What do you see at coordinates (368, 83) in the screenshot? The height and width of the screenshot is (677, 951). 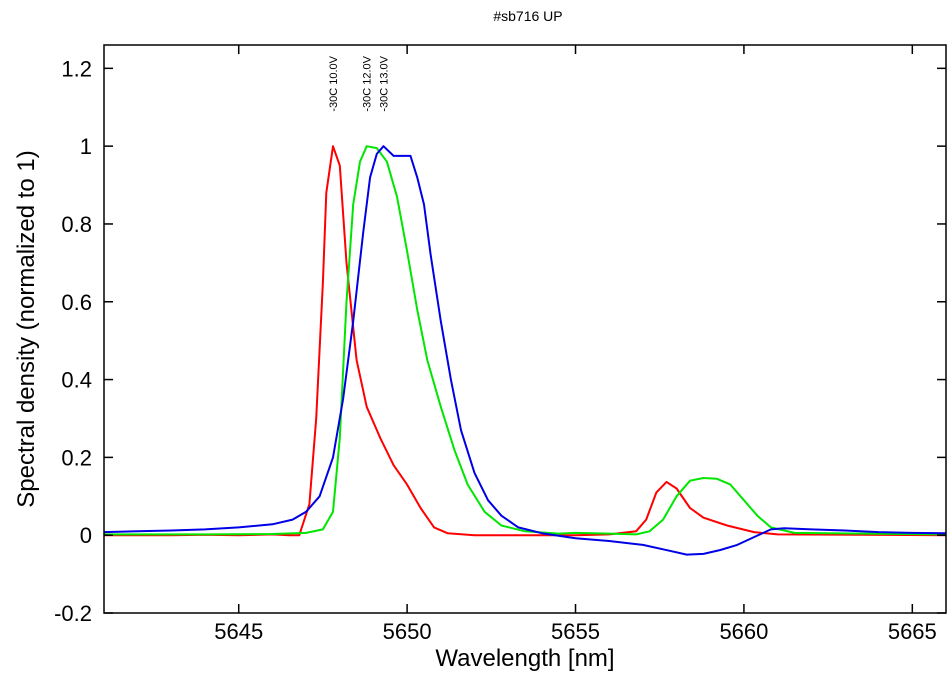 I see `series-annotation-2: -30C 12.0V` at bounding box center [368, 83].